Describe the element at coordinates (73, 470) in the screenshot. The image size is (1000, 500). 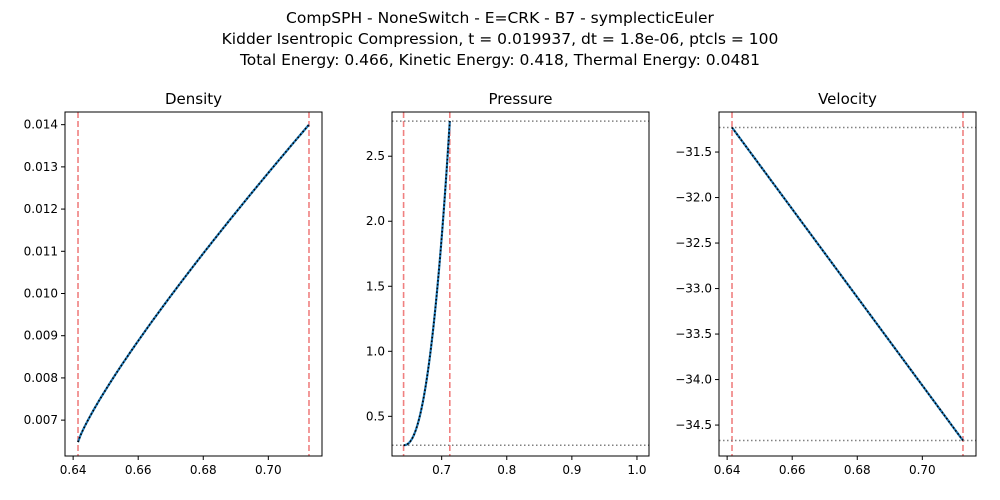
I see `density-x-tick-label: 0.64` at that location.